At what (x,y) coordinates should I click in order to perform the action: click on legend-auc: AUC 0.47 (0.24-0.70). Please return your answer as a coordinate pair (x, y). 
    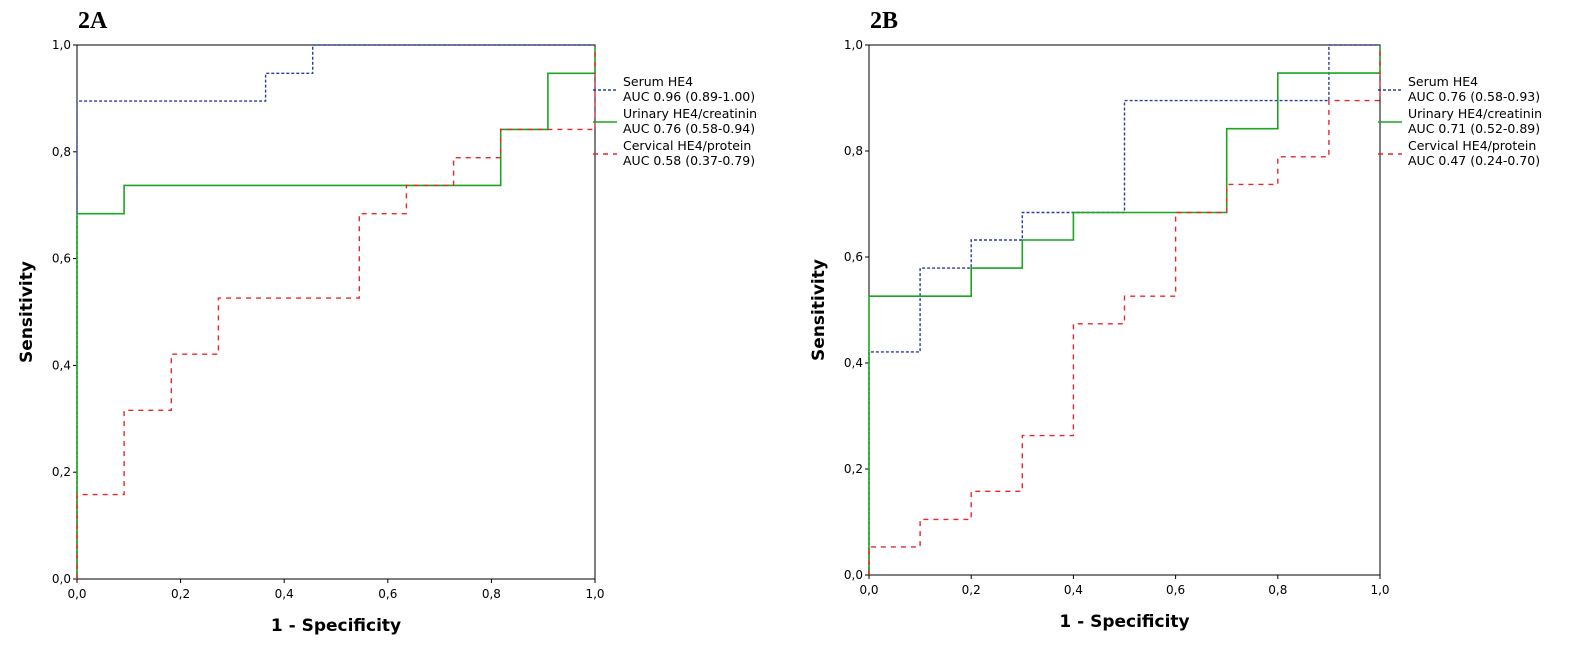
    Looking at the image, I should click on (1474, 160).